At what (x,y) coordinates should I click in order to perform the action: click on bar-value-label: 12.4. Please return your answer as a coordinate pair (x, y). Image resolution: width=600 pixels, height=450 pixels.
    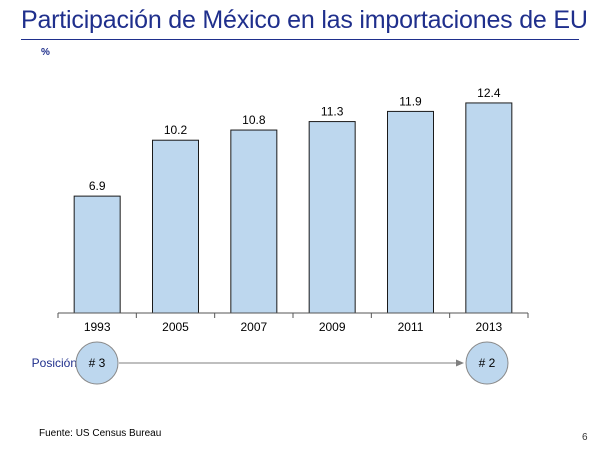
    Looking at the image, I should click on (489, 93).